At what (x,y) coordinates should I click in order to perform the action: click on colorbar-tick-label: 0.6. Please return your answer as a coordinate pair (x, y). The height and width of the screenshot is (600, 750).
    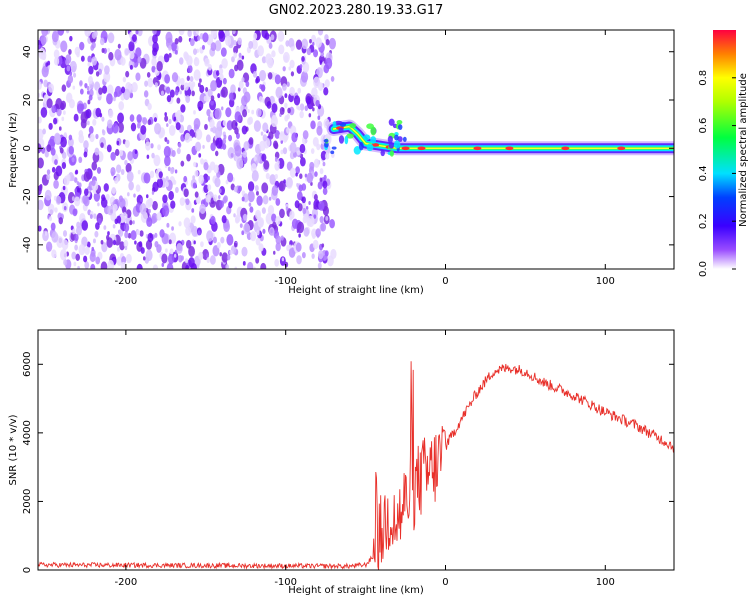
    Looking at the image, I should click on (703, 126).